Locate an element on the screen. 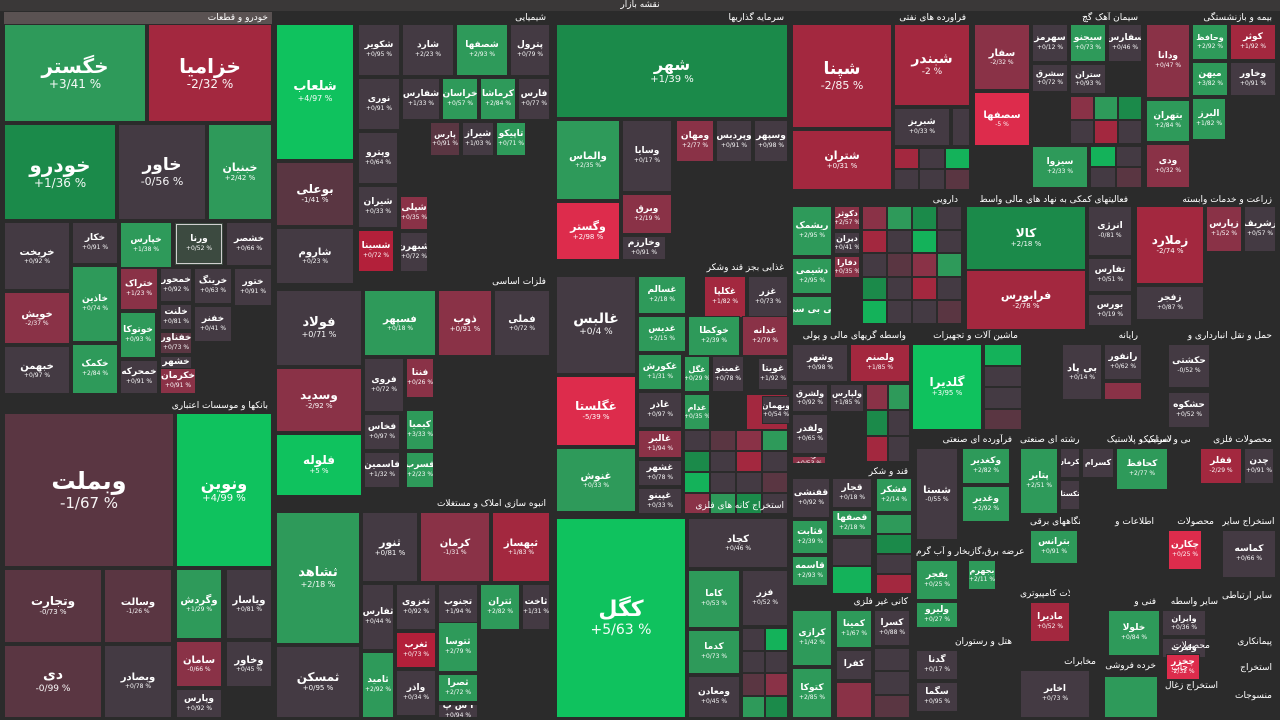 The width and height of the screenshot is (1280, 720). stock-tile: کمینا +1/67 % is located at coordinates (854, 629).